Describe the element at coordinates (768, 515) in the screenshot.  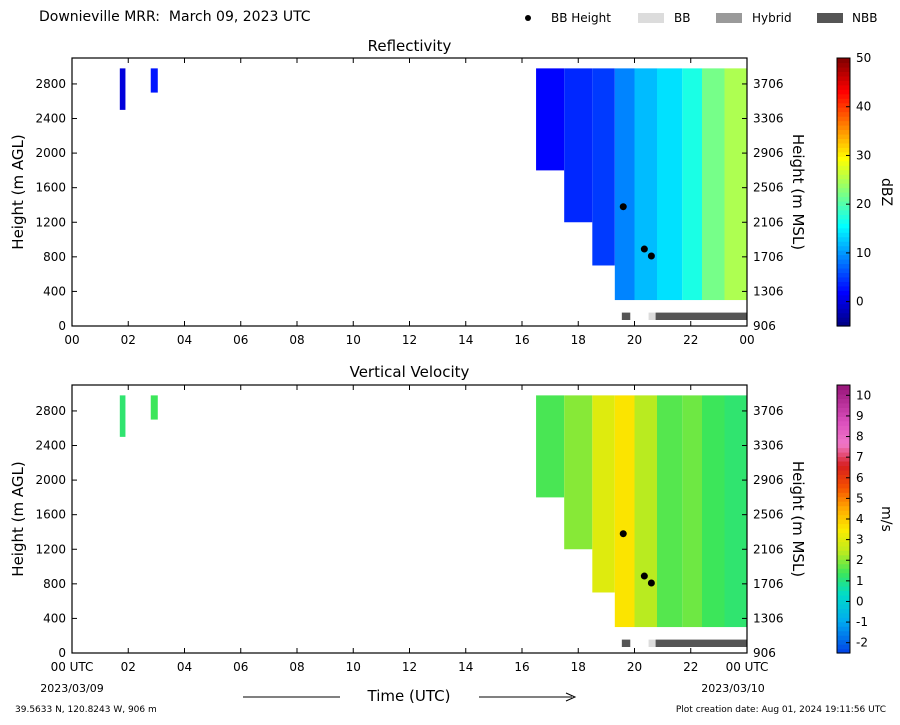
I see `y2-tick-label: 2506` at that location.